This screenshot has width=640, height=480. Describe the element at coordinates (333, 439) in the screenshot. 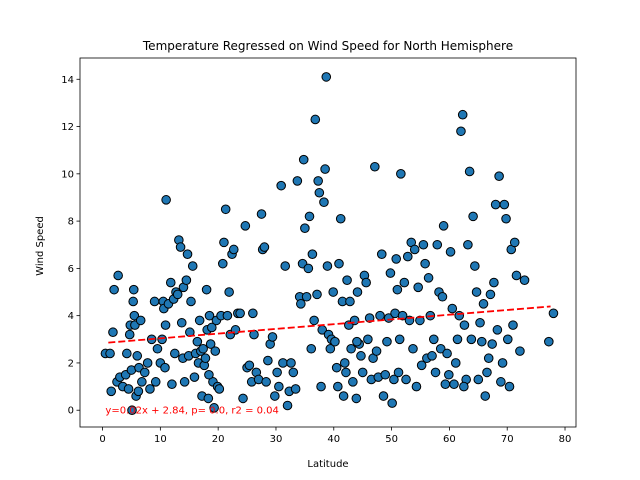

I see `x-tick-label: 40` at that location.